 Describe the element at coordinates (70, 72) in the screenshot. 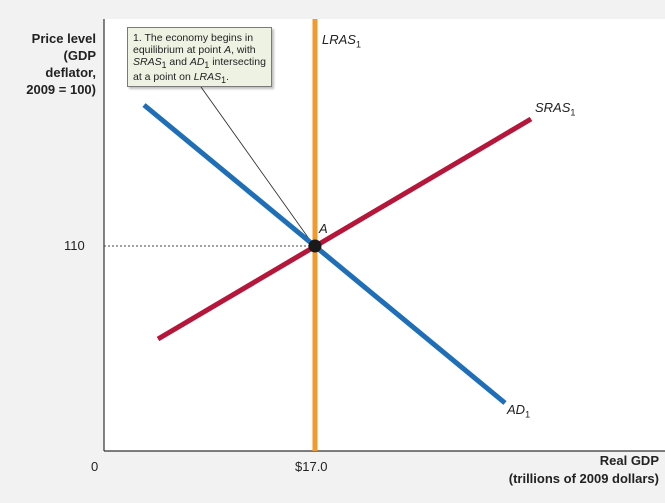

I see `y-axis-label-line: deflator,` at that location.